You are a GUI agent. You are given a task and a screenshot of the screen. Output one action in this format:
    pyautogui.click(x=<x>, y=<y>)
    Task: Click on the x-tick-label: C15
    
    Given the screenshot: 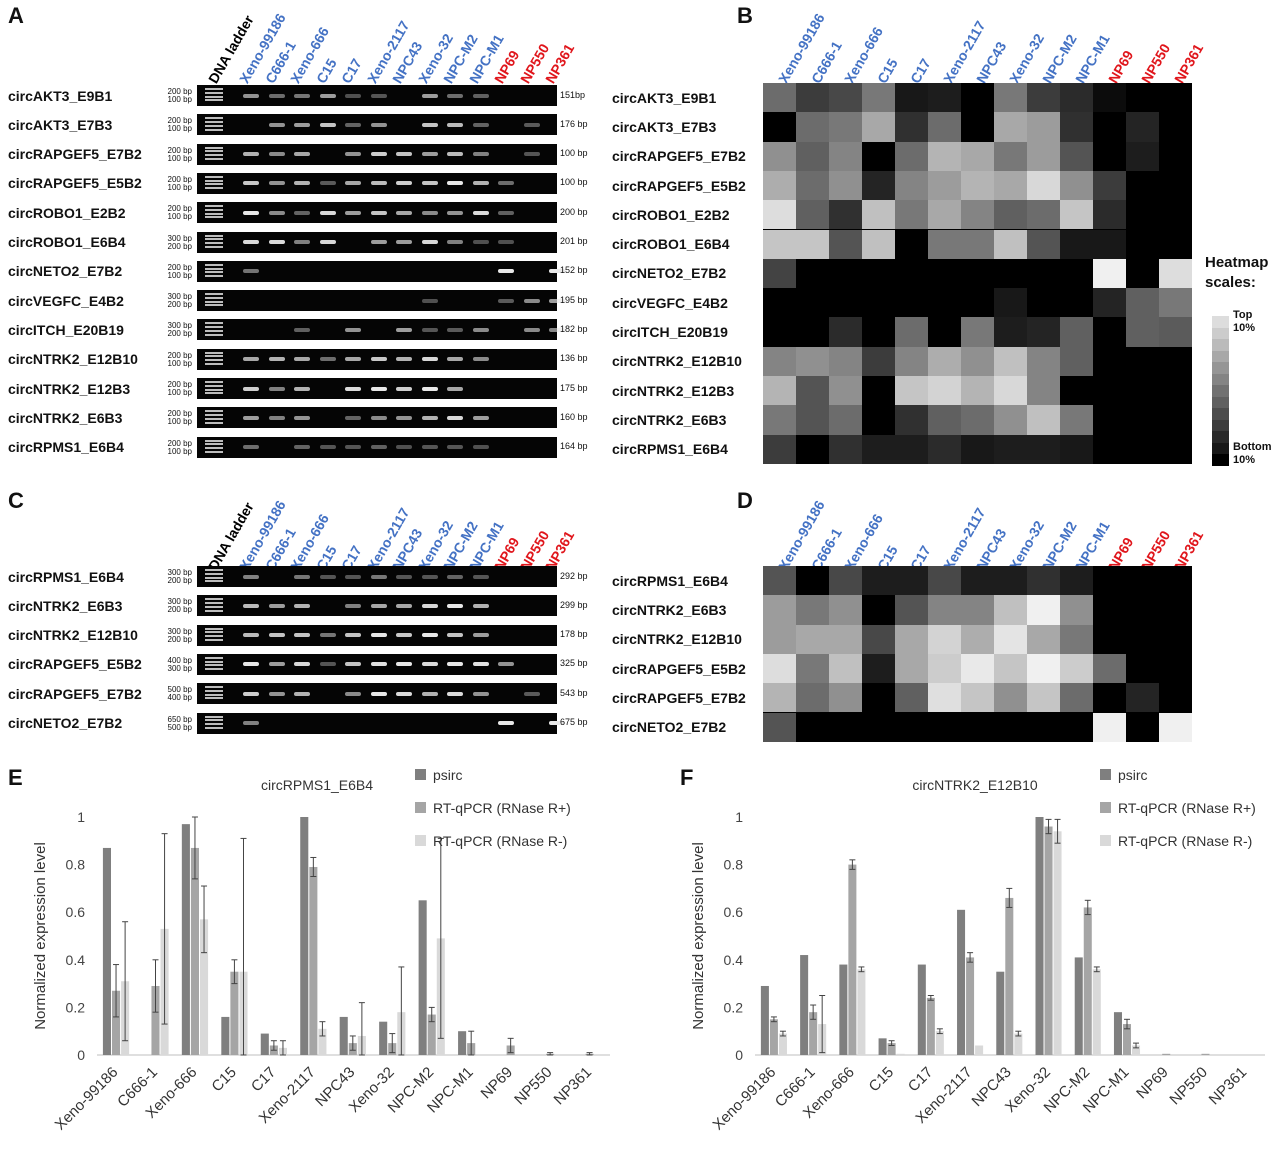 What is the action you would take?
    pyautogui.click(x=223, y=1079)
    